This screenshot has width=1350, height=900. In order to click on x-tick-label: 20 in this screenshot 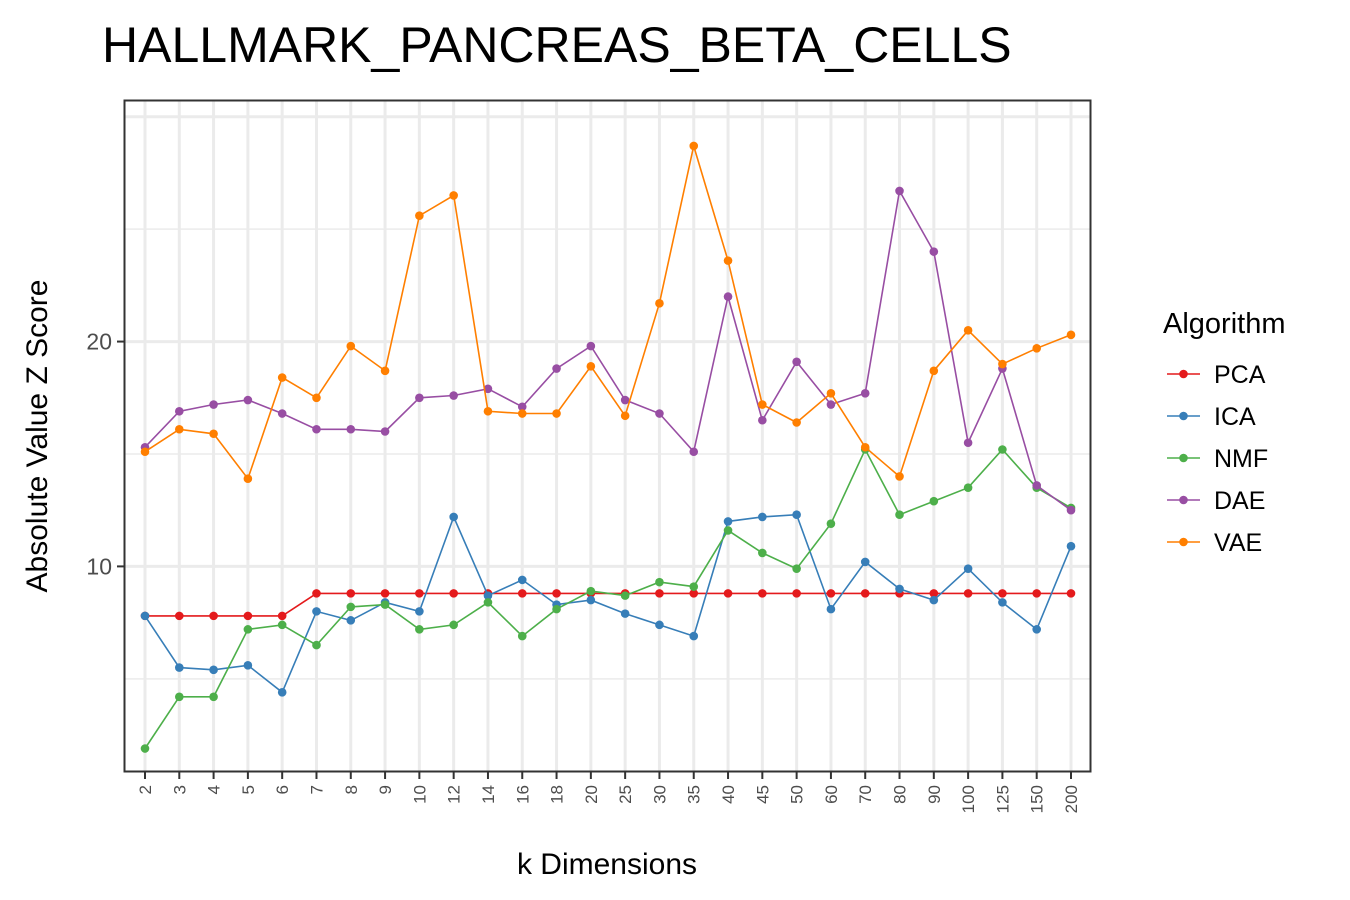, I will do `click(591, 794)`.